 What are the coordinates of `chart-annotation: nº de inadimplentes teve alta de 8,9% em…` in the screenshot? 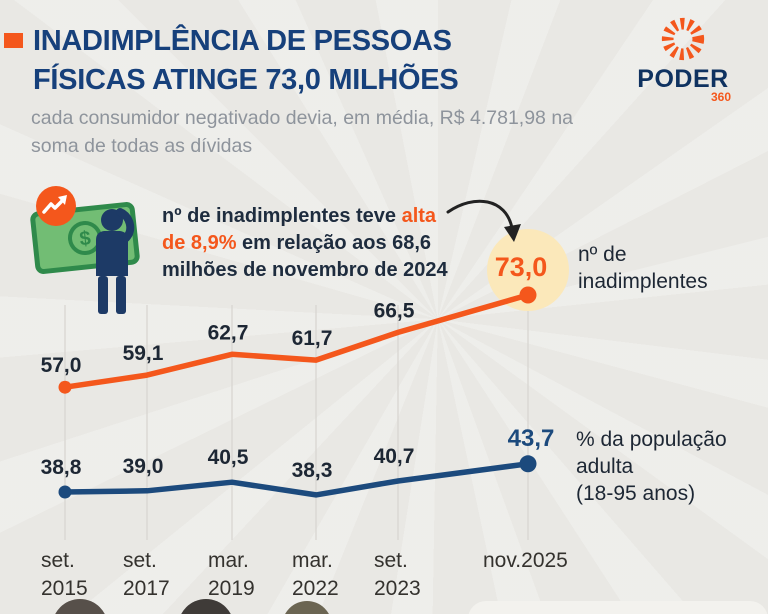 It's located at (312, 243).